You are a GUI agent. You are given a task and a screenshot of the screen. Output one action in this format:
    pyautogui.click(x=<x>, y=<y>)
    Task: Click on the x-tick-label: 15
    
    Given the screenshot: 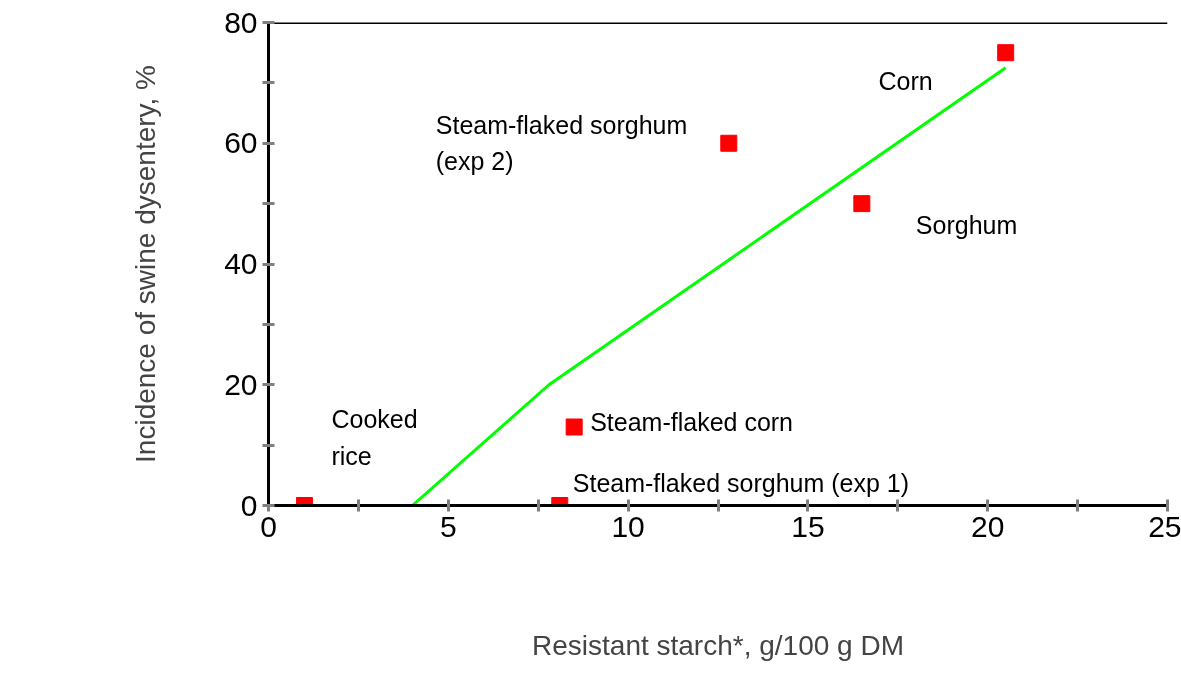 What is the action you would take?
    pyautogui.click(x=808, y=526)
    